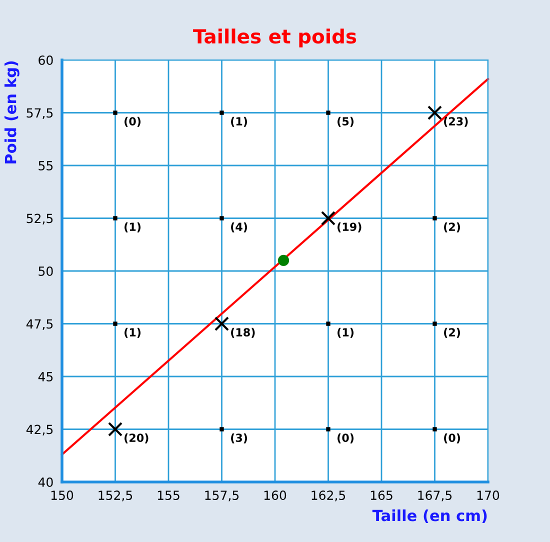  I want to click on x-tick-label: 150, so click(62, 495).